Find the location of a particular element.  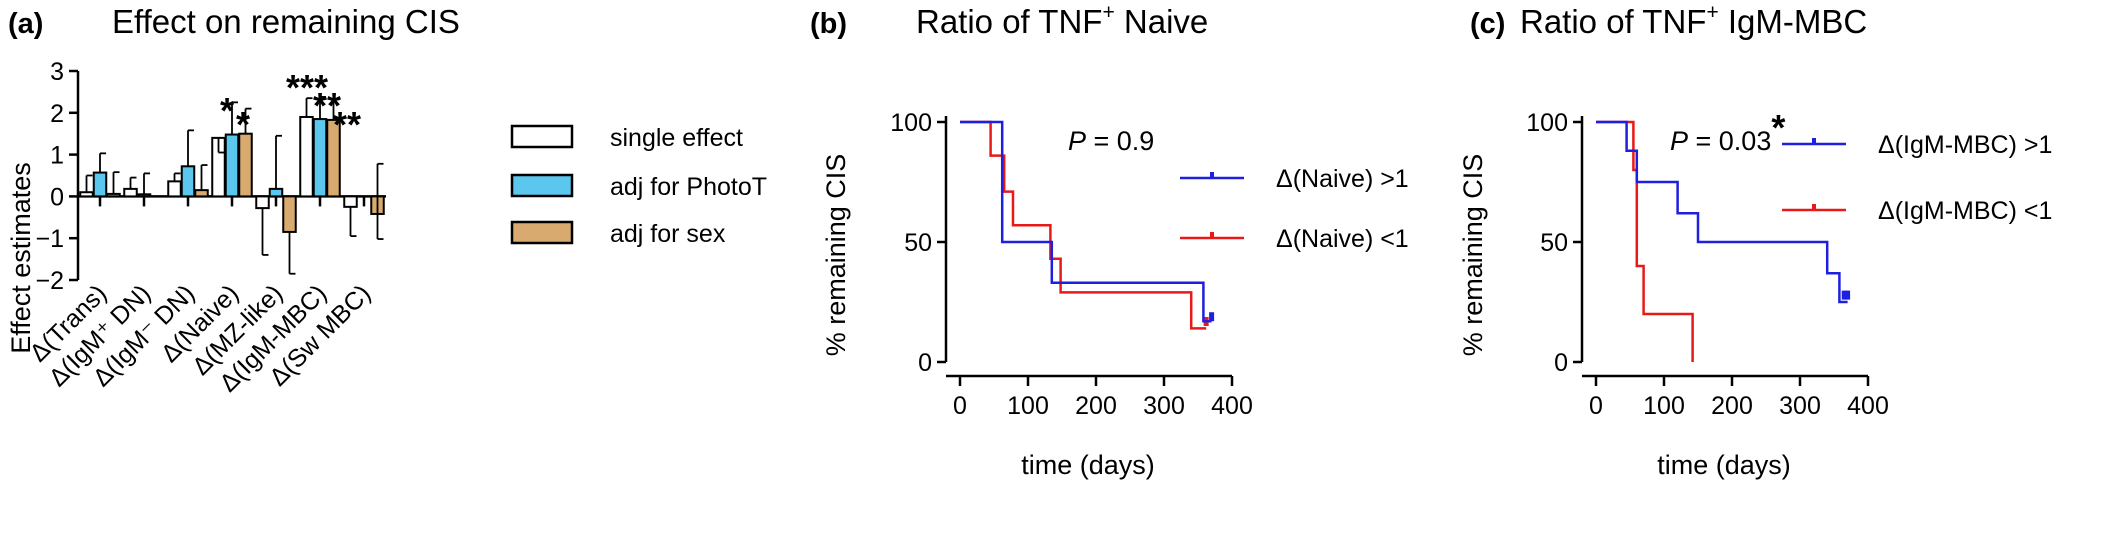

y-tick-label: 3 is located at coordinates (57, 72).